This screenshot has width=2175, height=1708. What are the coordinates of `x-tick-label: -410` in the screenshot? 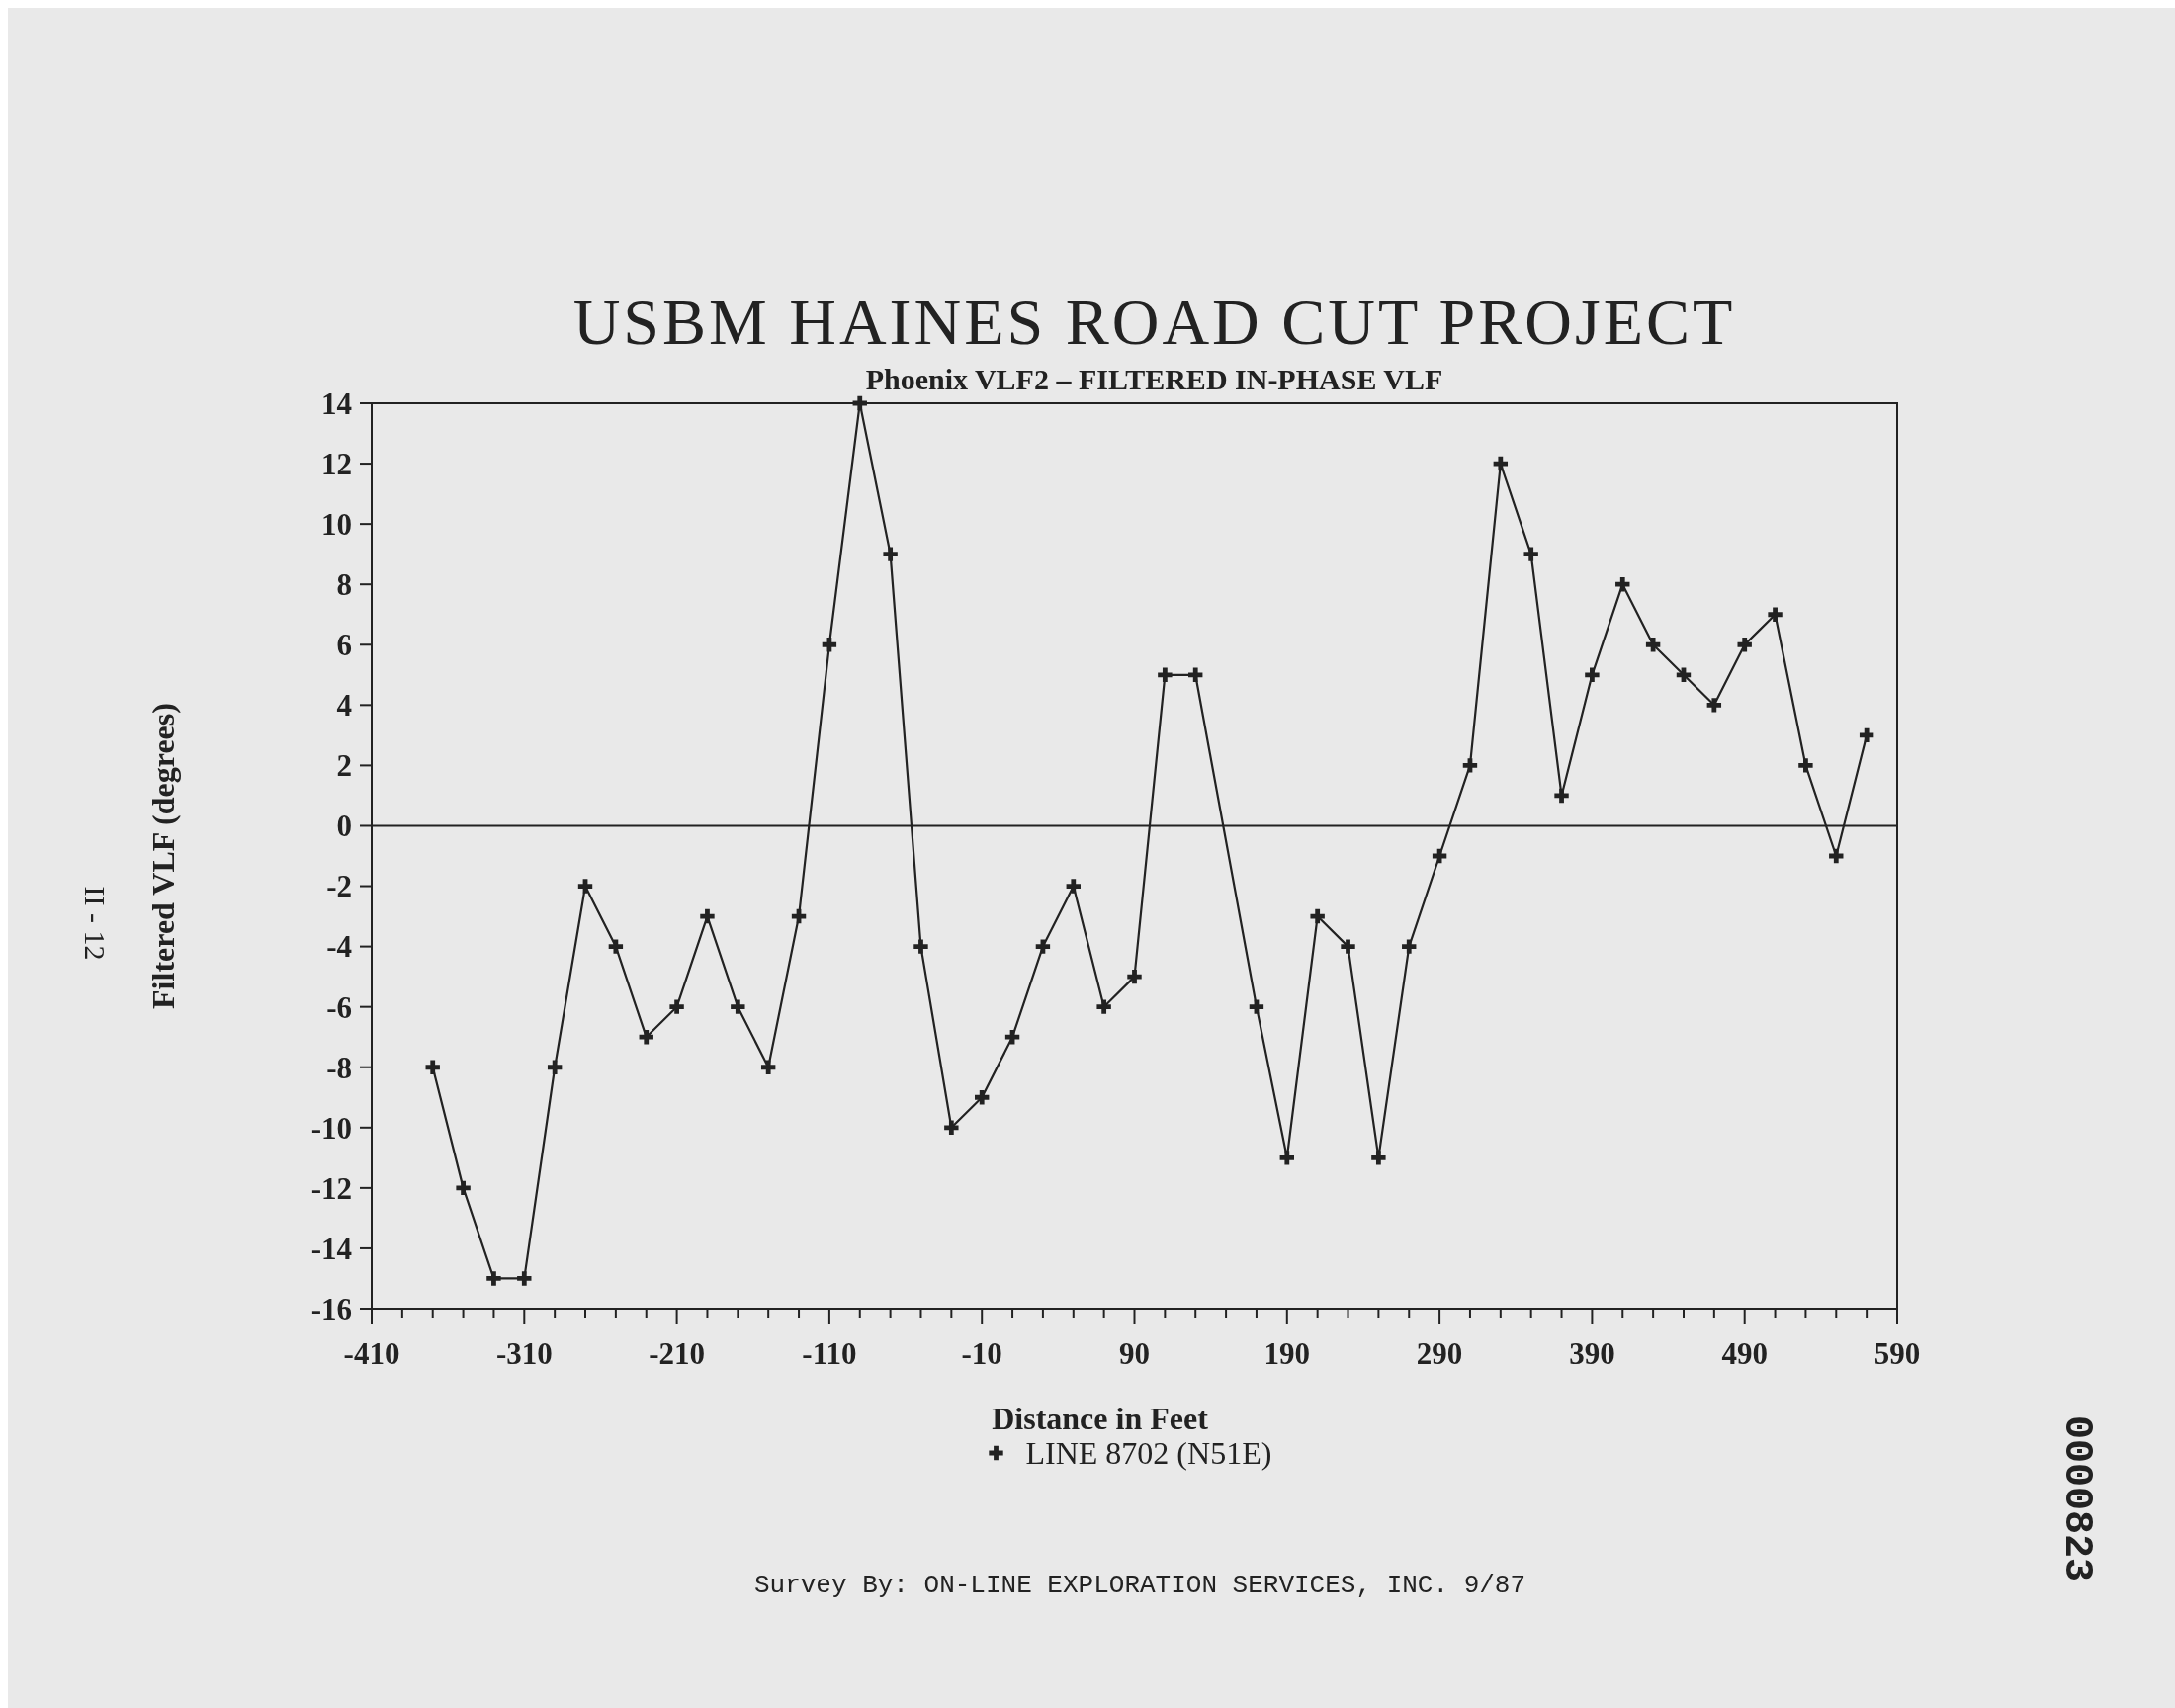 It's located at (372, 1354).